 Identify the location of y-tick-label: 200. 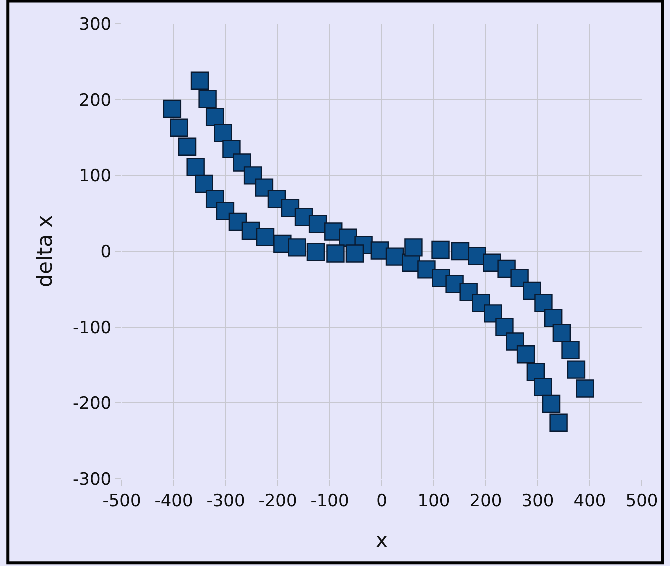
(95, 100).